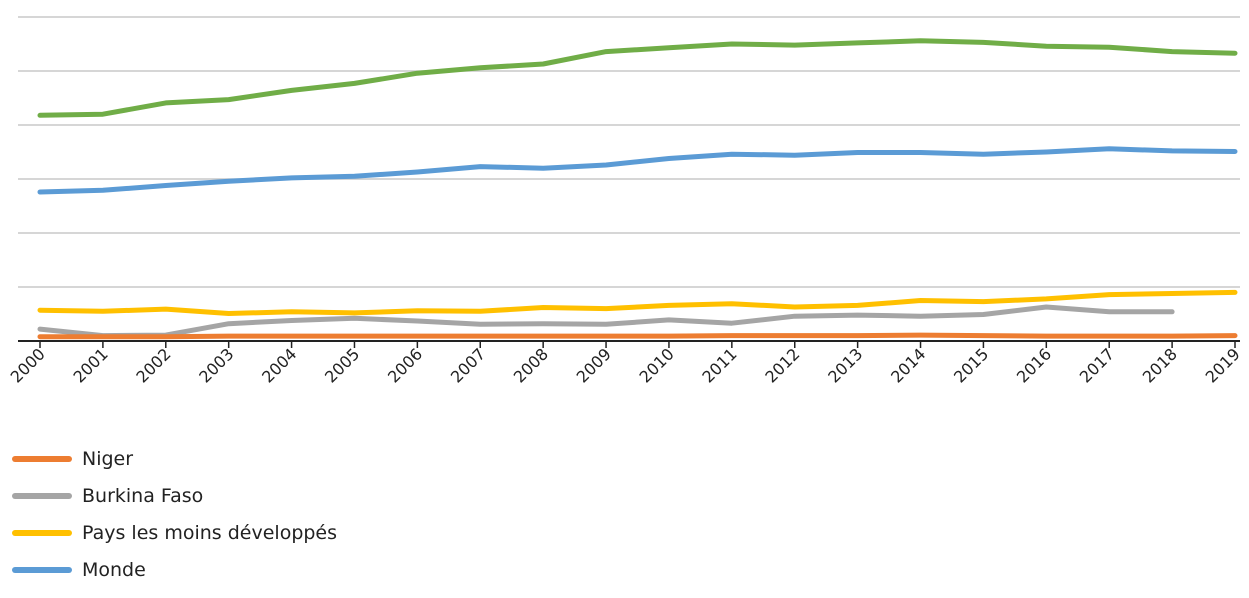 The image size is (1249, 598). I want to click on legend-swatch-niger, so click(42, 458).